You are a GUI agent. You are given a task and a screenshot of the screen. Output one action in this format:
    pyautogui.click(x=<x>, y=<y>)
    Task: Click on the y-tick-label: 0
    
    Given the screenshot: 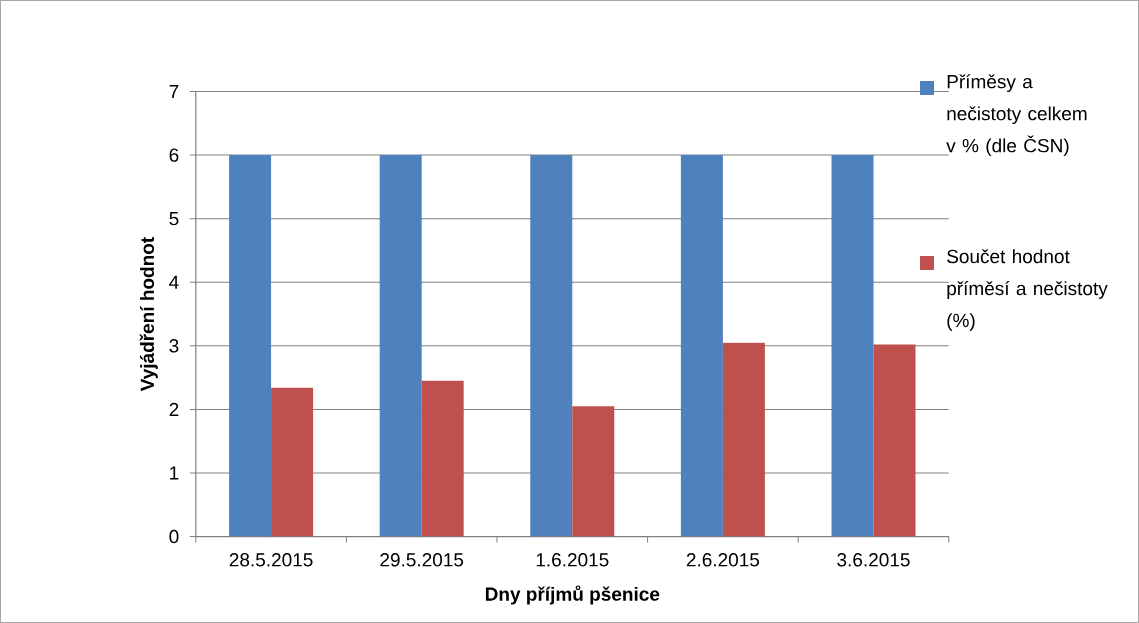 What is the action you would take?
    pyautogui.click(x=174, y=536)
    